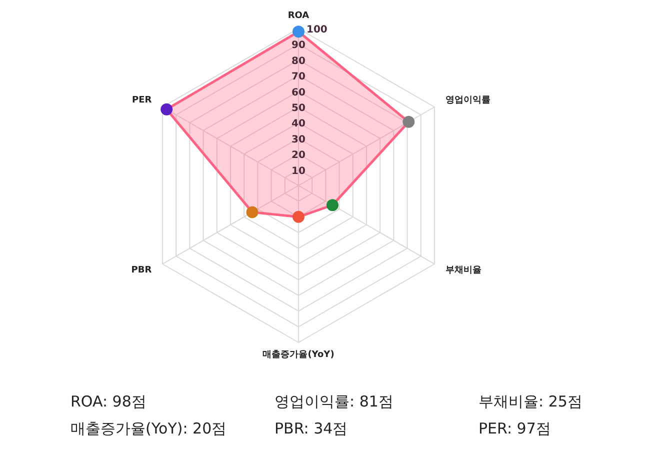  Describe the element at coordinates (299, 108) in the screenshot. I see `y-tick-label: 50` at that location.